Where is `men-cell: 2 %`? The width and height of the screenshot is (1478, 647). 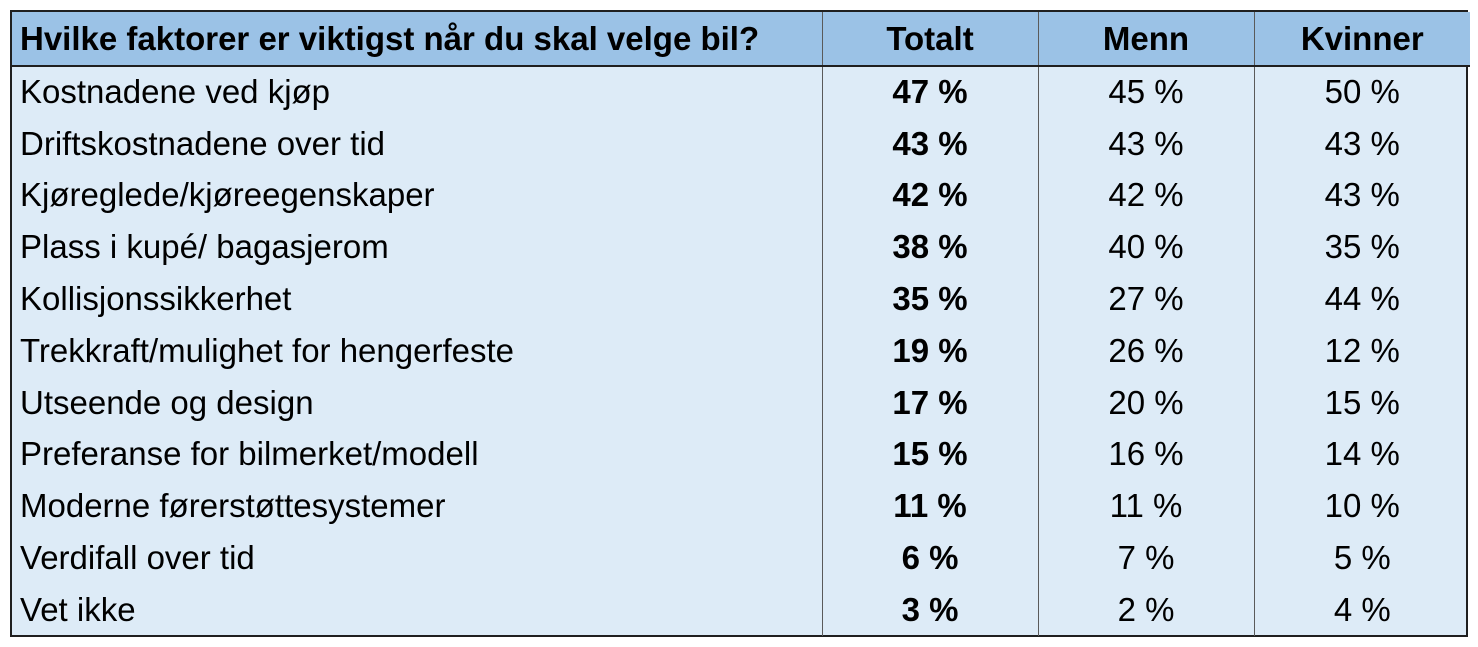
men-cell: 2 % is located at coordinates (1146, 609).